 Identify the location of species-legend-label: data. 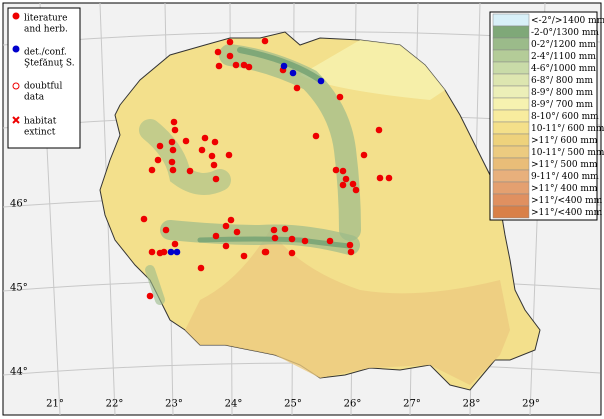
(34, 98).